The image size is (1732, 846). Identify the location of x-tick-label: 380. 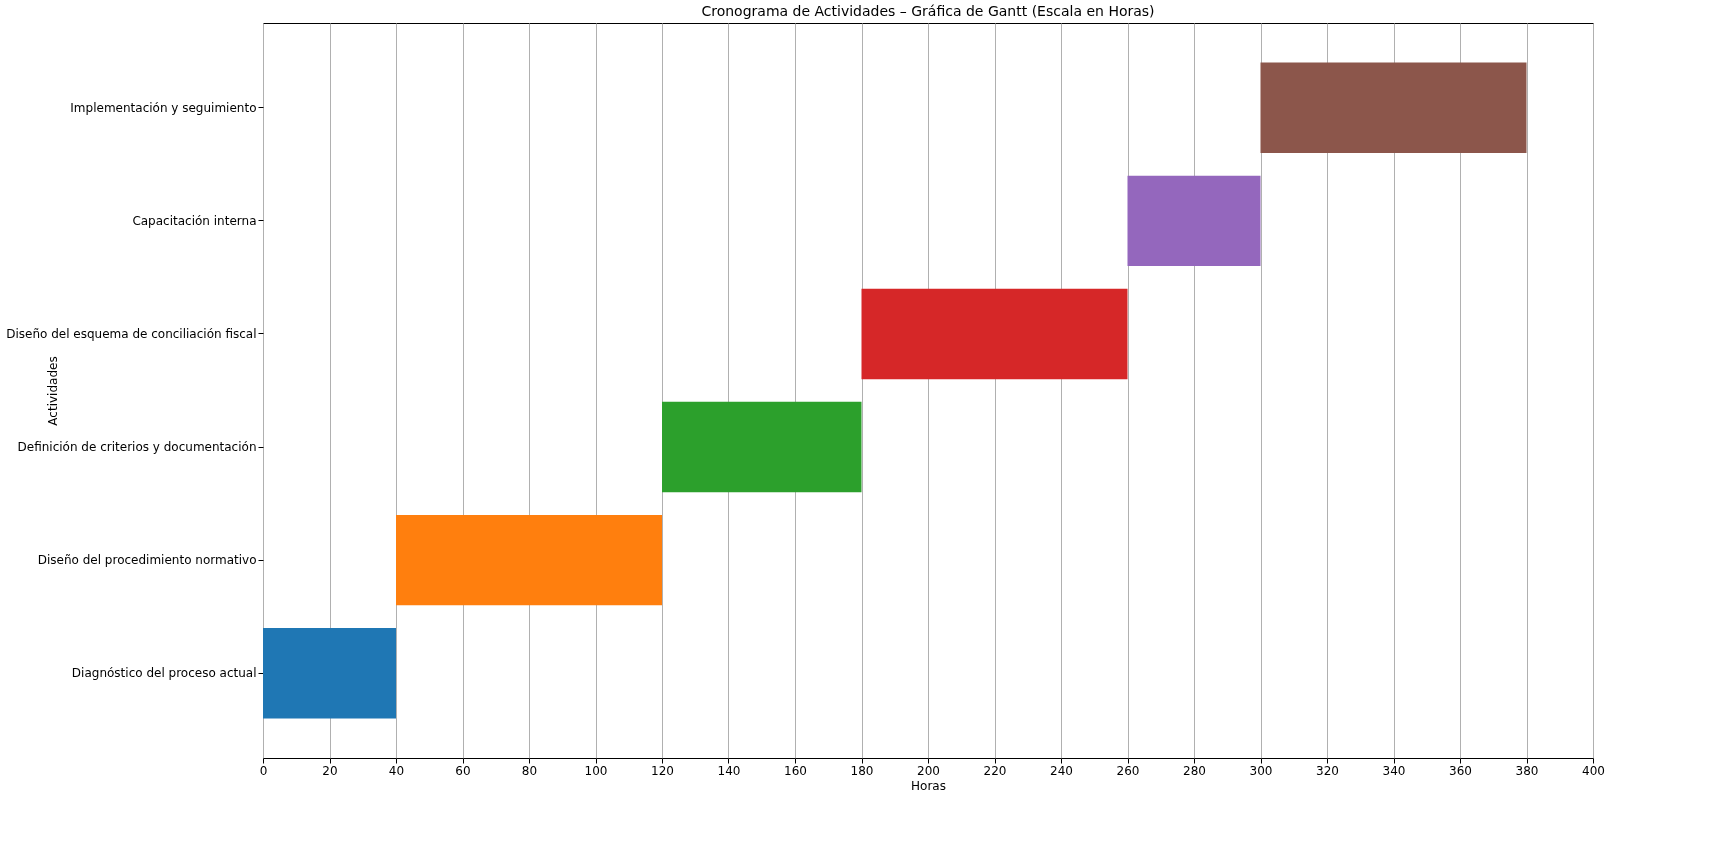
(1527, 770).